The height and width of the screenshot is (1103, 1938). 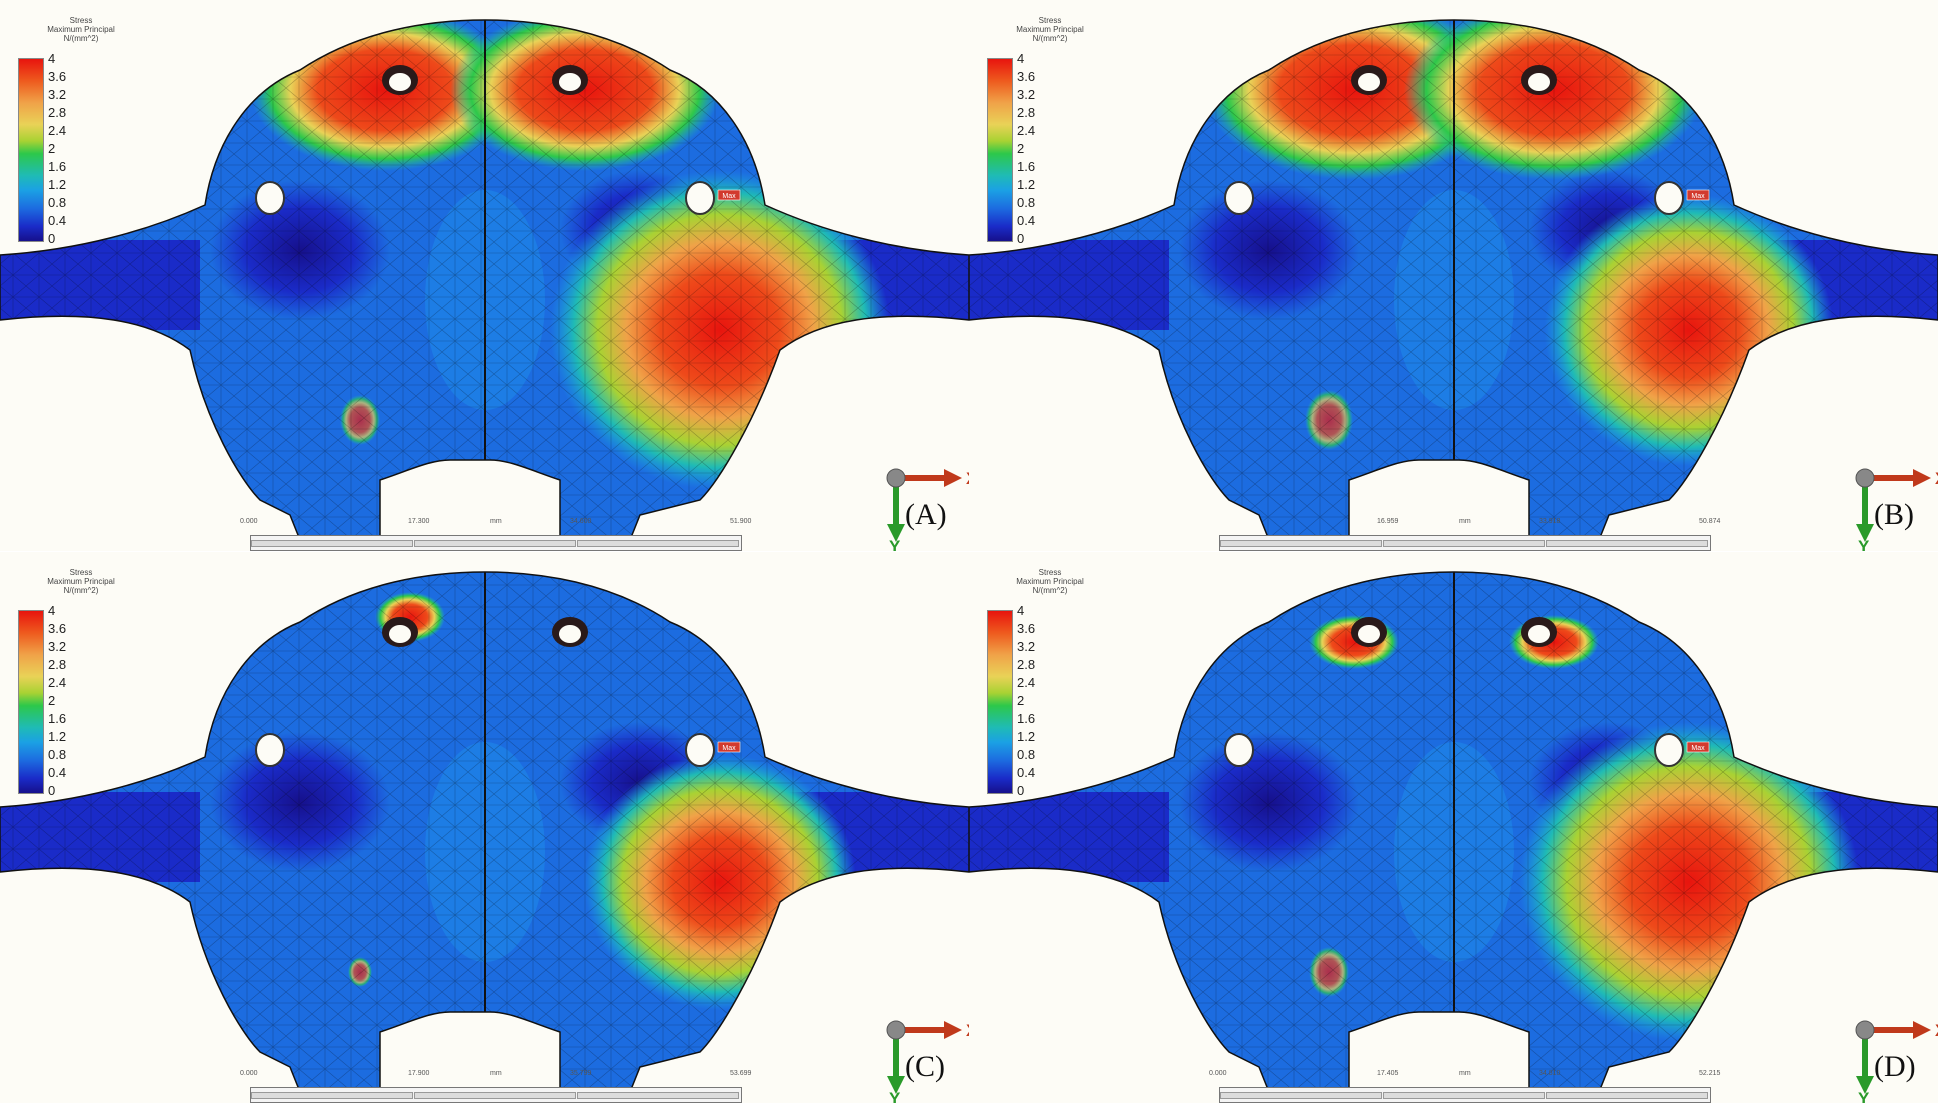 I want to click on scale-label: 53.699, so click(x=741, y=1073).